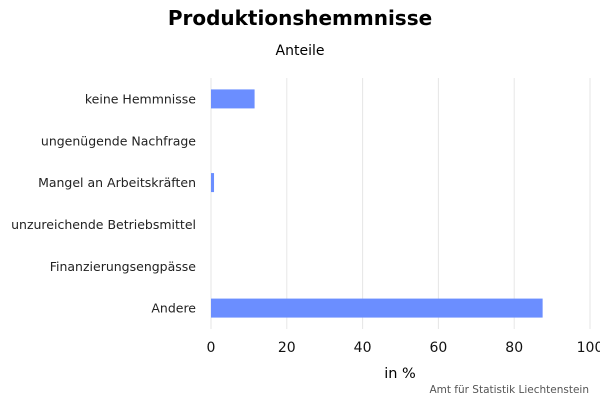  Describe the element at coordinates (363, 348) in the screenshot. I see `x-tick-label: 40` at that location.